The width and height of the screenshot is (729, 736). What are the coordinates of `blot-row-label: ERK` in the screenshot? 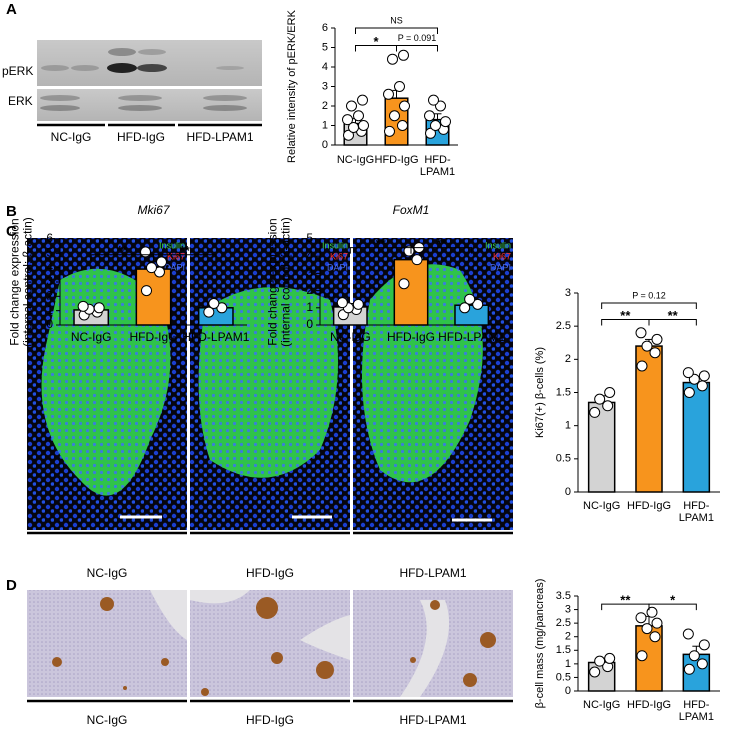 It's located at (20, 101).